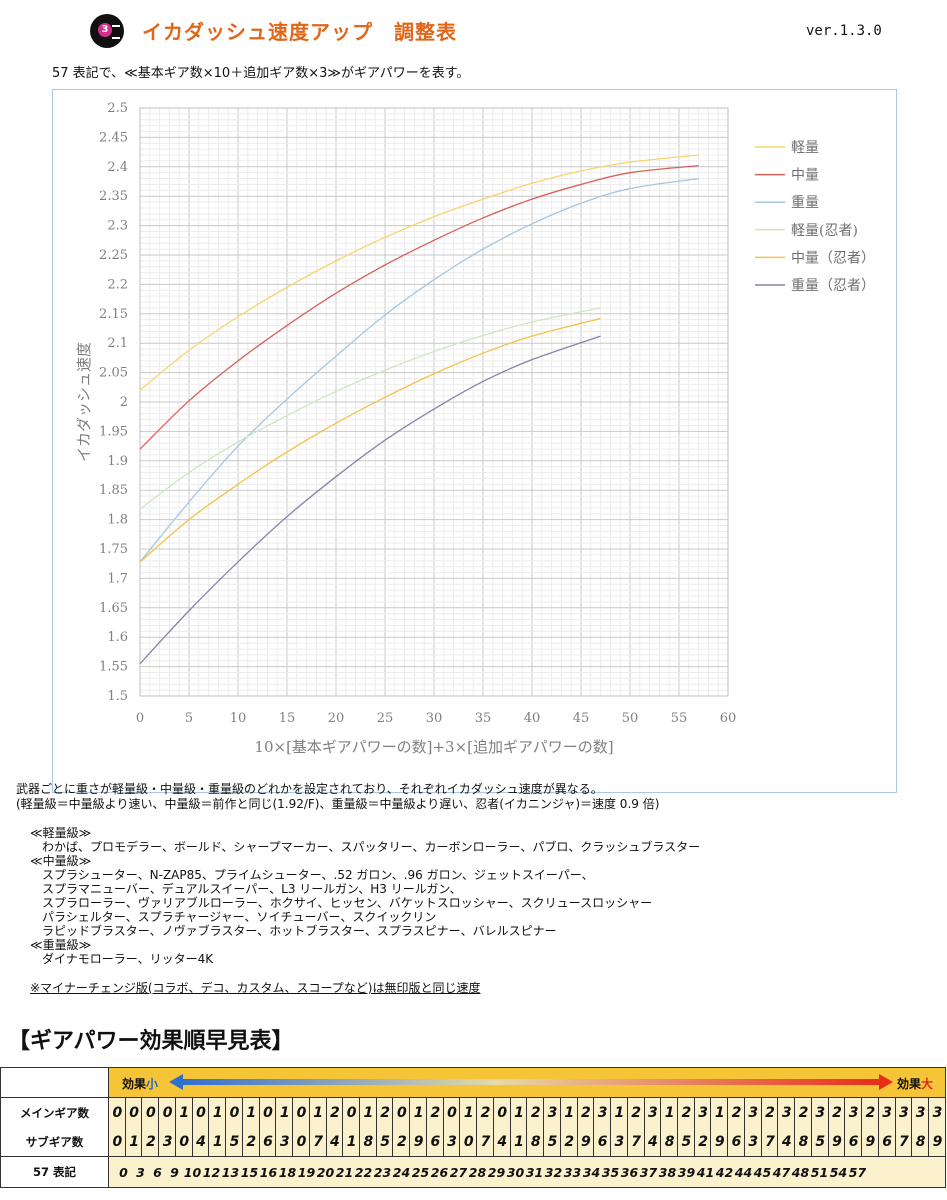 Image resolution: width=947 pixels, height=1200 pixels. I want to click on logo-number: 3, so click(105, 30).